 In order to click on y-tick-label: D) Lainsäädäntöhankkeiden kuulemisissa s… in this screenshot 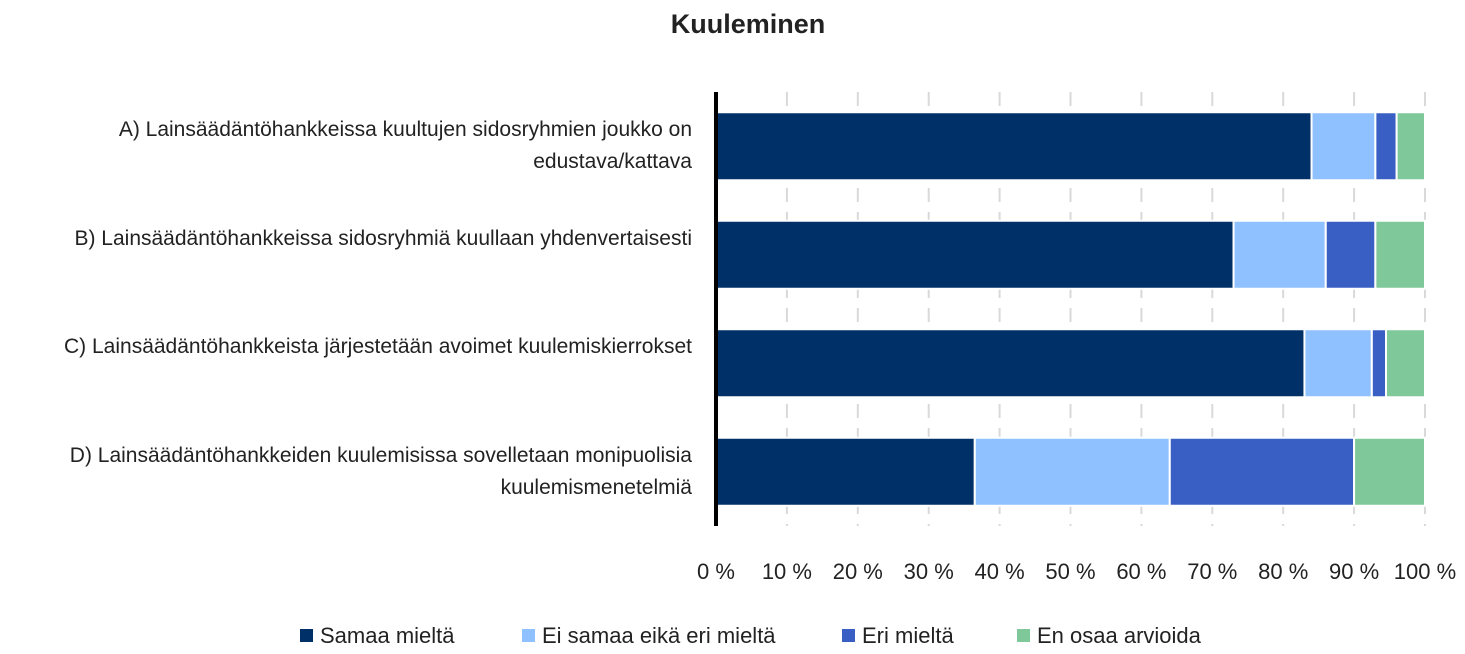, I will do `click(380, 471)`.